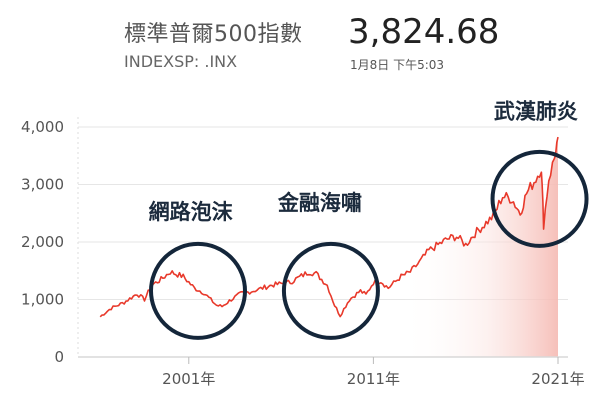  Describe the element at coordinates (59, 357) in the screenshot. I see `y-tick-label: 0` at that location.